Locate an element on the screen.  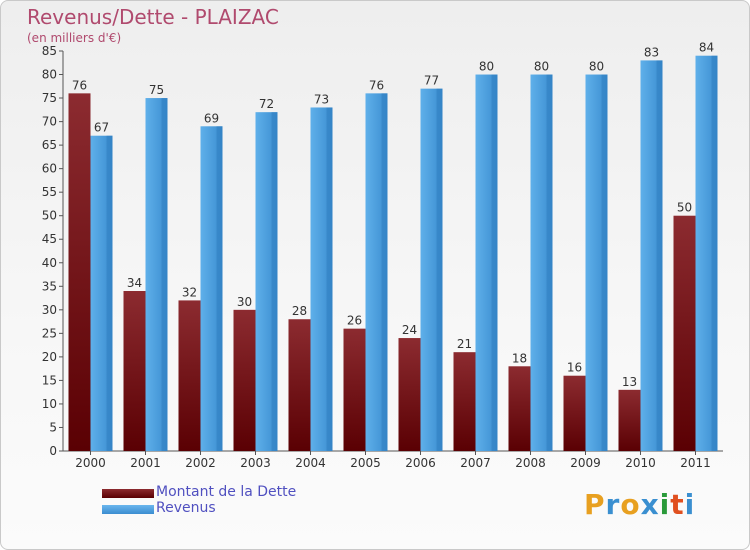
bar-revenus-shade-2005 is located at coordinates (384, 272).